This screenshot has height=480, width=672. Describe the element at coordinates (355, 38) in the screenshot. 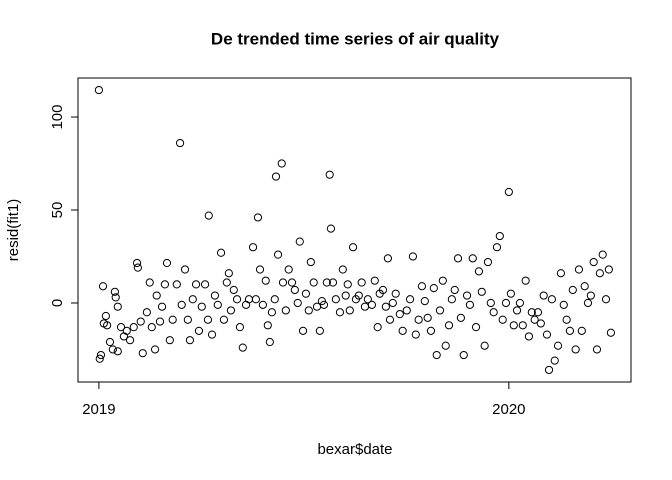

I see `chart-title: De trended time series of air quality` at that location.